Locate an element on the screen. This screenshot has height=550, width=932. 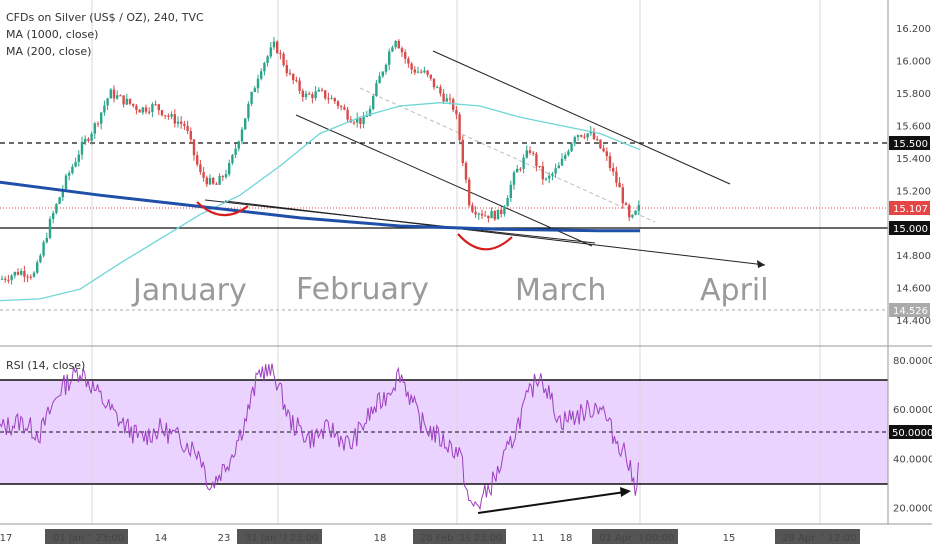
channel-lower-trendline is located at coordinates (444, 180).